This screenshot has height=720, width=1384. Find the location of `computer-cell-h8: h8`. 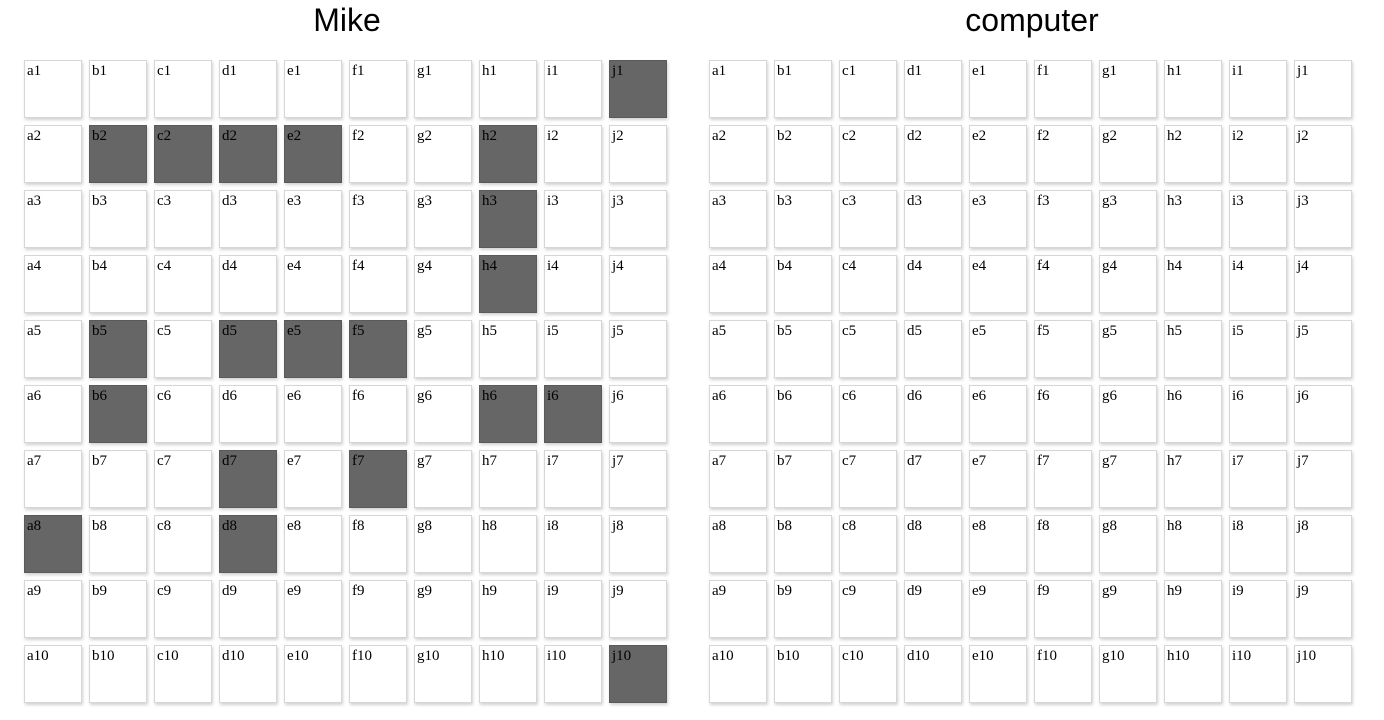

computer-cell-h8: h8 is located at coordinates (1193, 544).